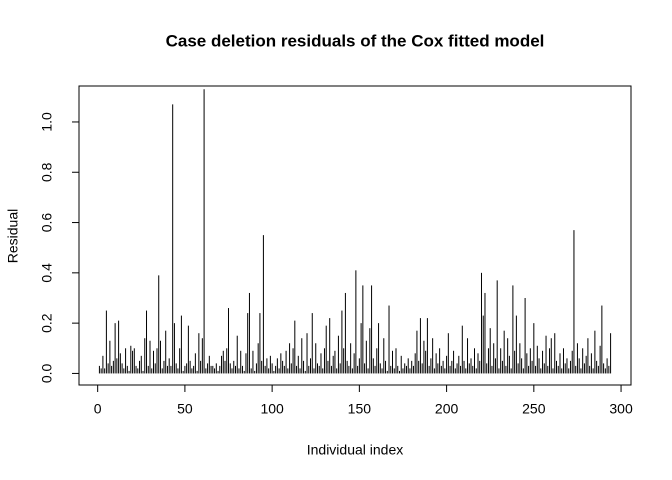  Describe the element at coordinates (47, 223) in the screenshot. I see `y-tick-label: 0.6` at that location.